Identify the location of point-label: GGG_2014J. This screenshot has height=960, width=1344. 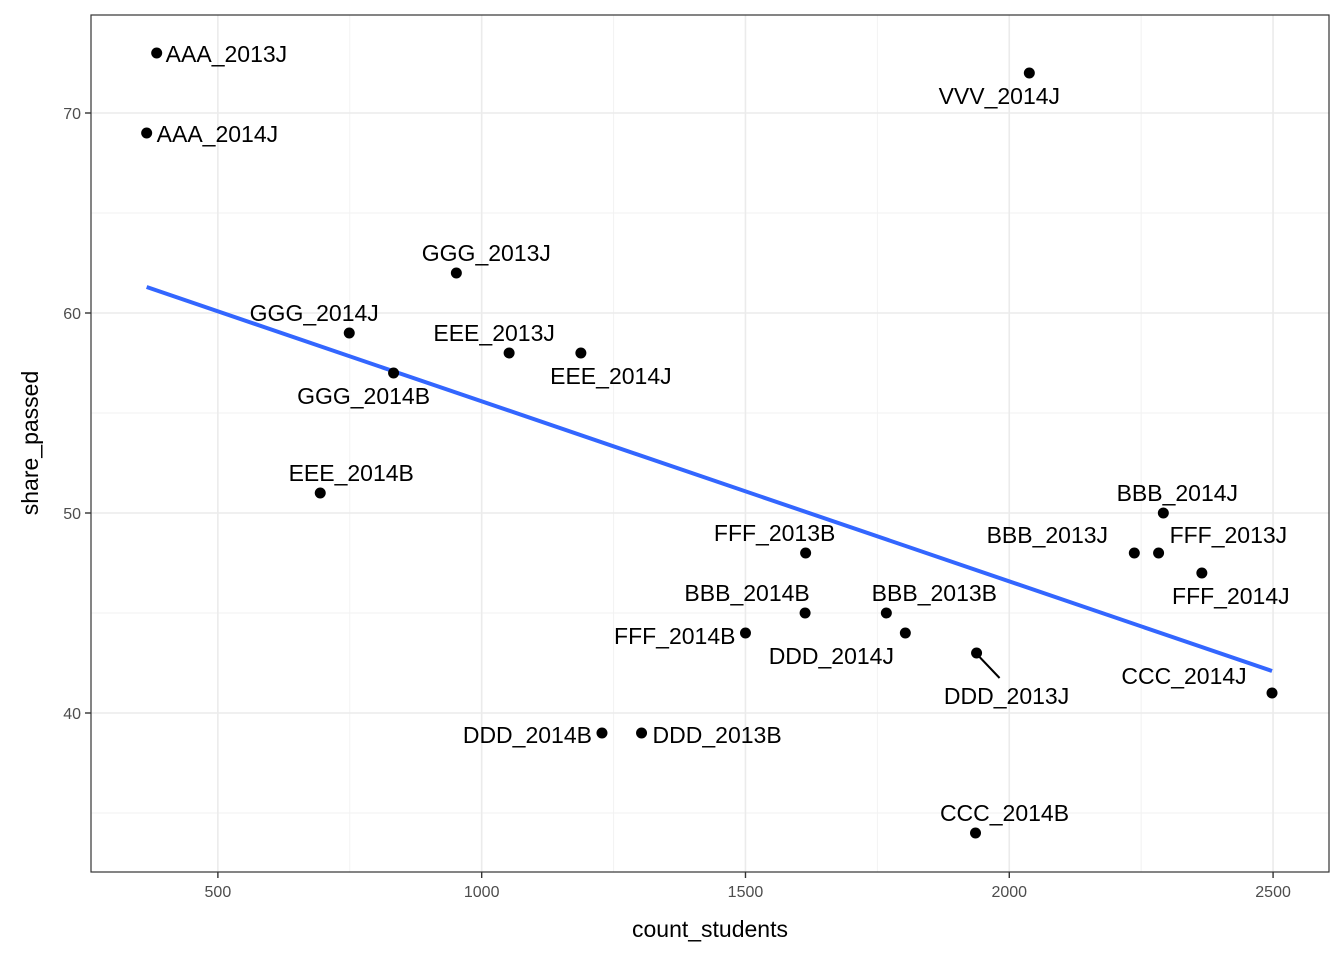
(314, 313).